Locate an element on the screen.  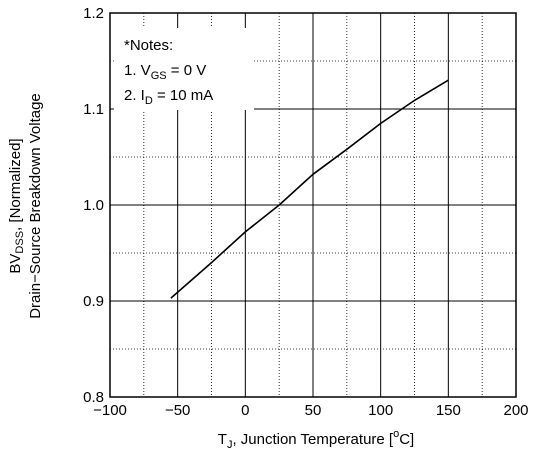
notes-title: *Notes: is located at coordinates (148, 45).